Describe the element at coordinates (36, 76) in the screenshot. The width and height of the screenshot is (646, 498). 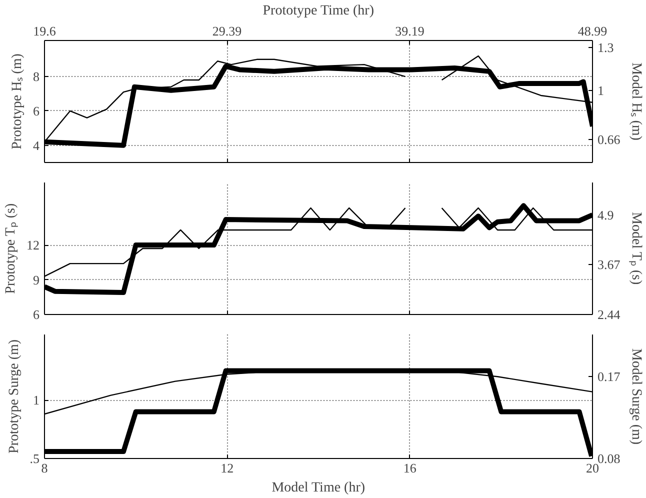
I see `y-tick-label: 8` at that location.